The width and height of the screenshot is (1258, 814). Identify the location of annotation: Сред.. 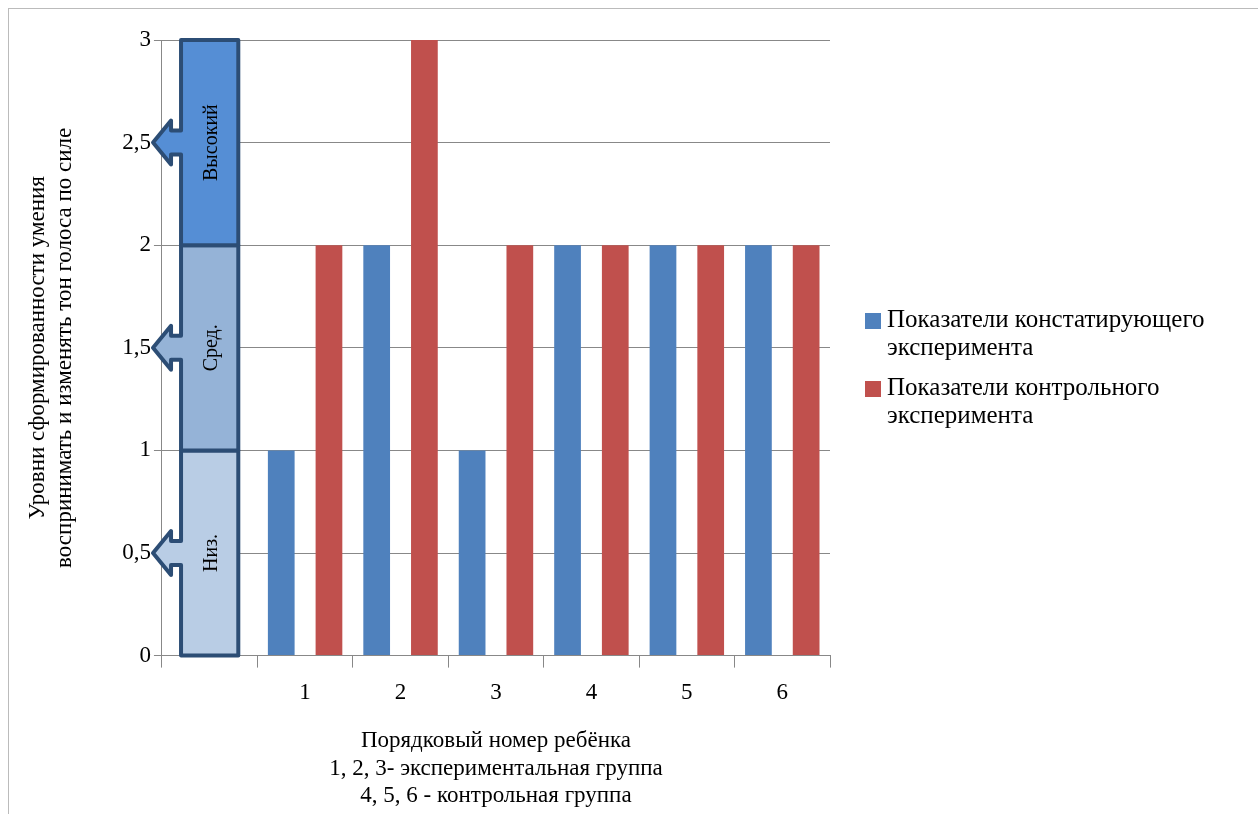
(210, 348).